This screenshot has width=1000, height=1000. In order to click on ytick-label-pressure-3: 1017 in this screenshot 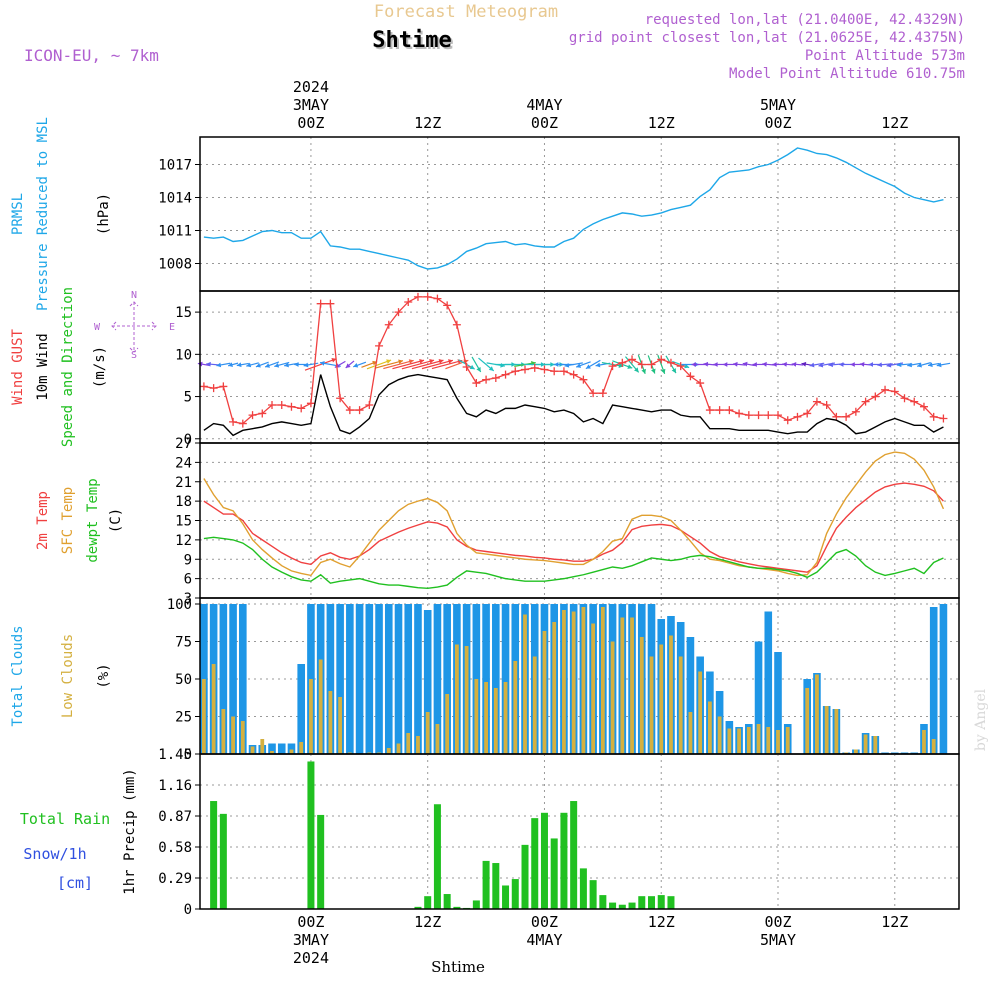, I will do `click(175, 166)`.